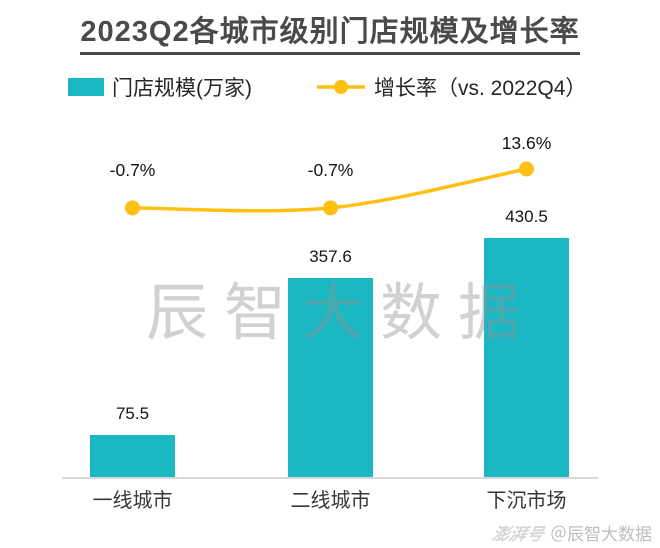  Describe the element at coordinates (480, 88) in the screenshot. I see `line-series-label: 增长率（vs. 2022Q4）` at that location.